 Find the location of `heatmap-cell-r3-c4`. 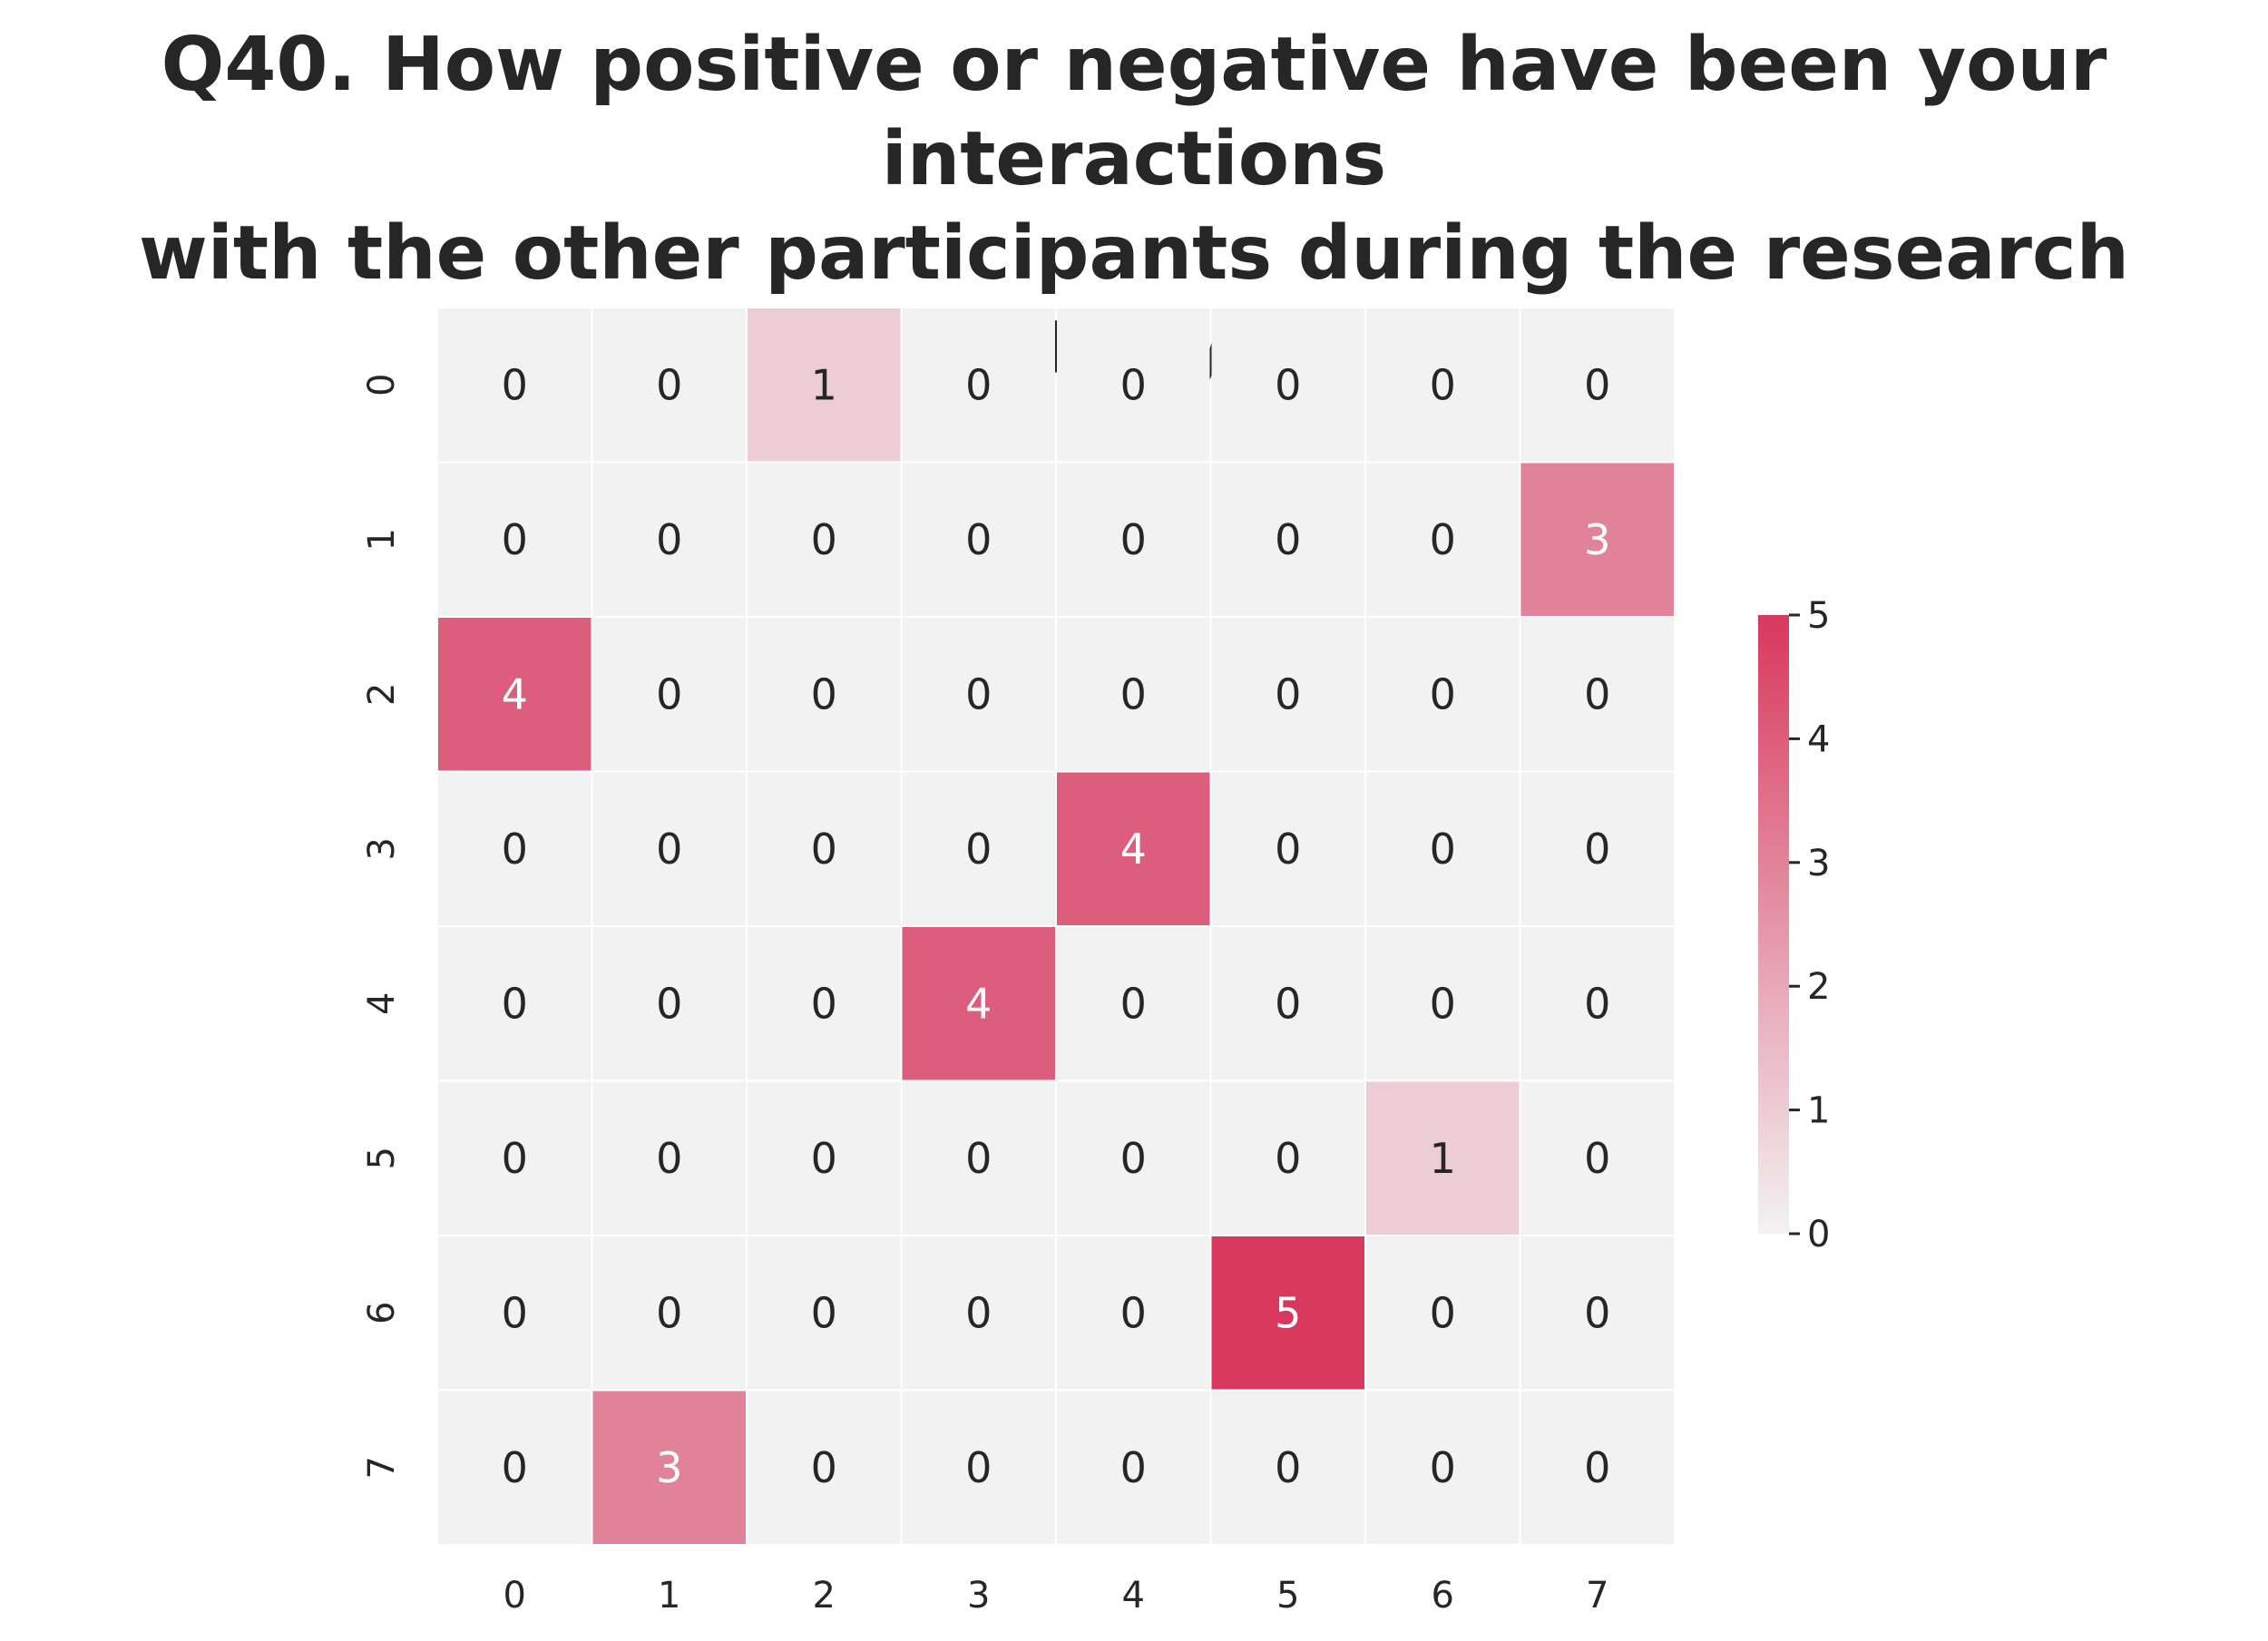

heatmap-cell-r3-c4 is located at coordinates (1134, 848).